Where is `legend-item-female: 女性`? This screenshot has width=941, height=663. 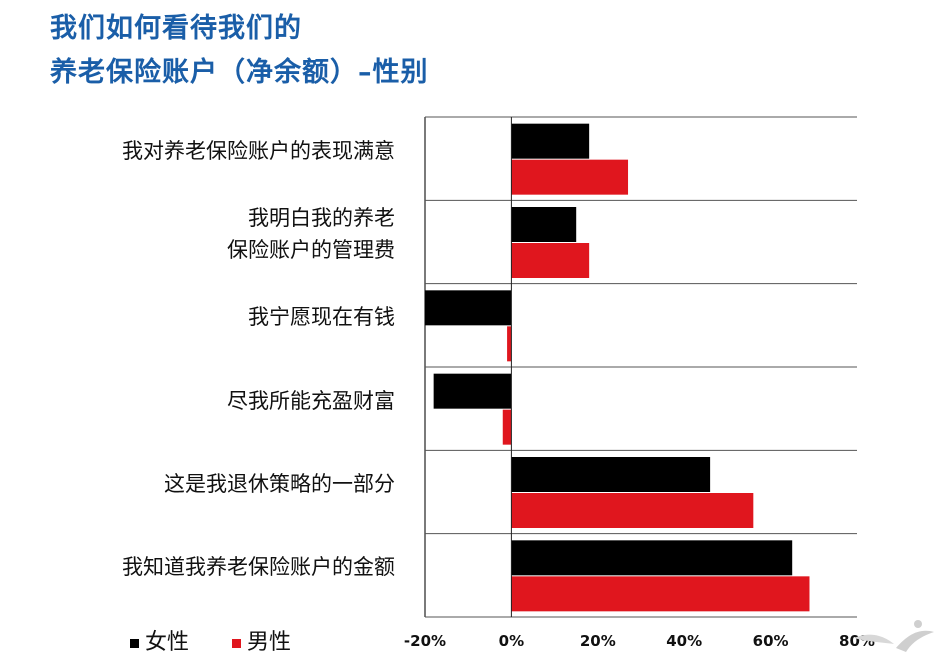
legend-item-female: 女性 is located at coordinates (159, 640).